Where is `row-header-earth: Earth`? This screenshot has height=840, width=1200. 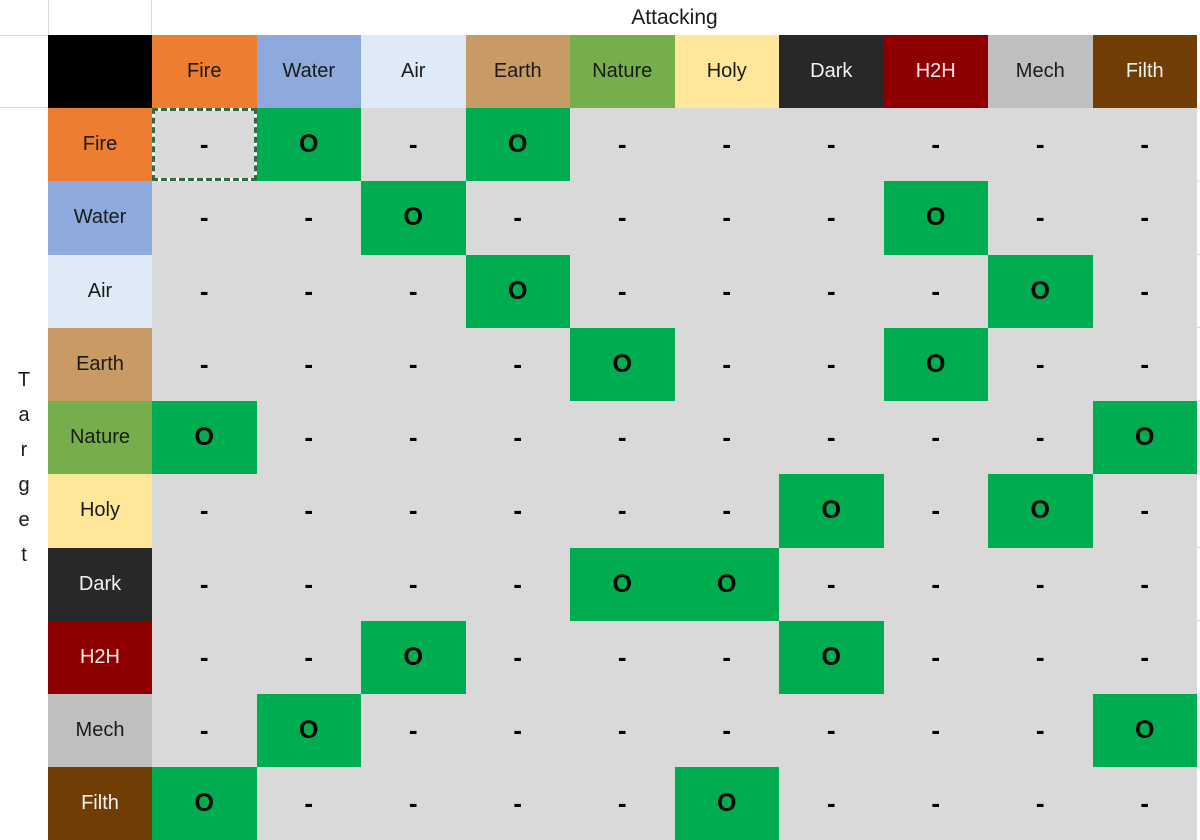 row-header-earth: Earth is located at coordinates (100, 364).